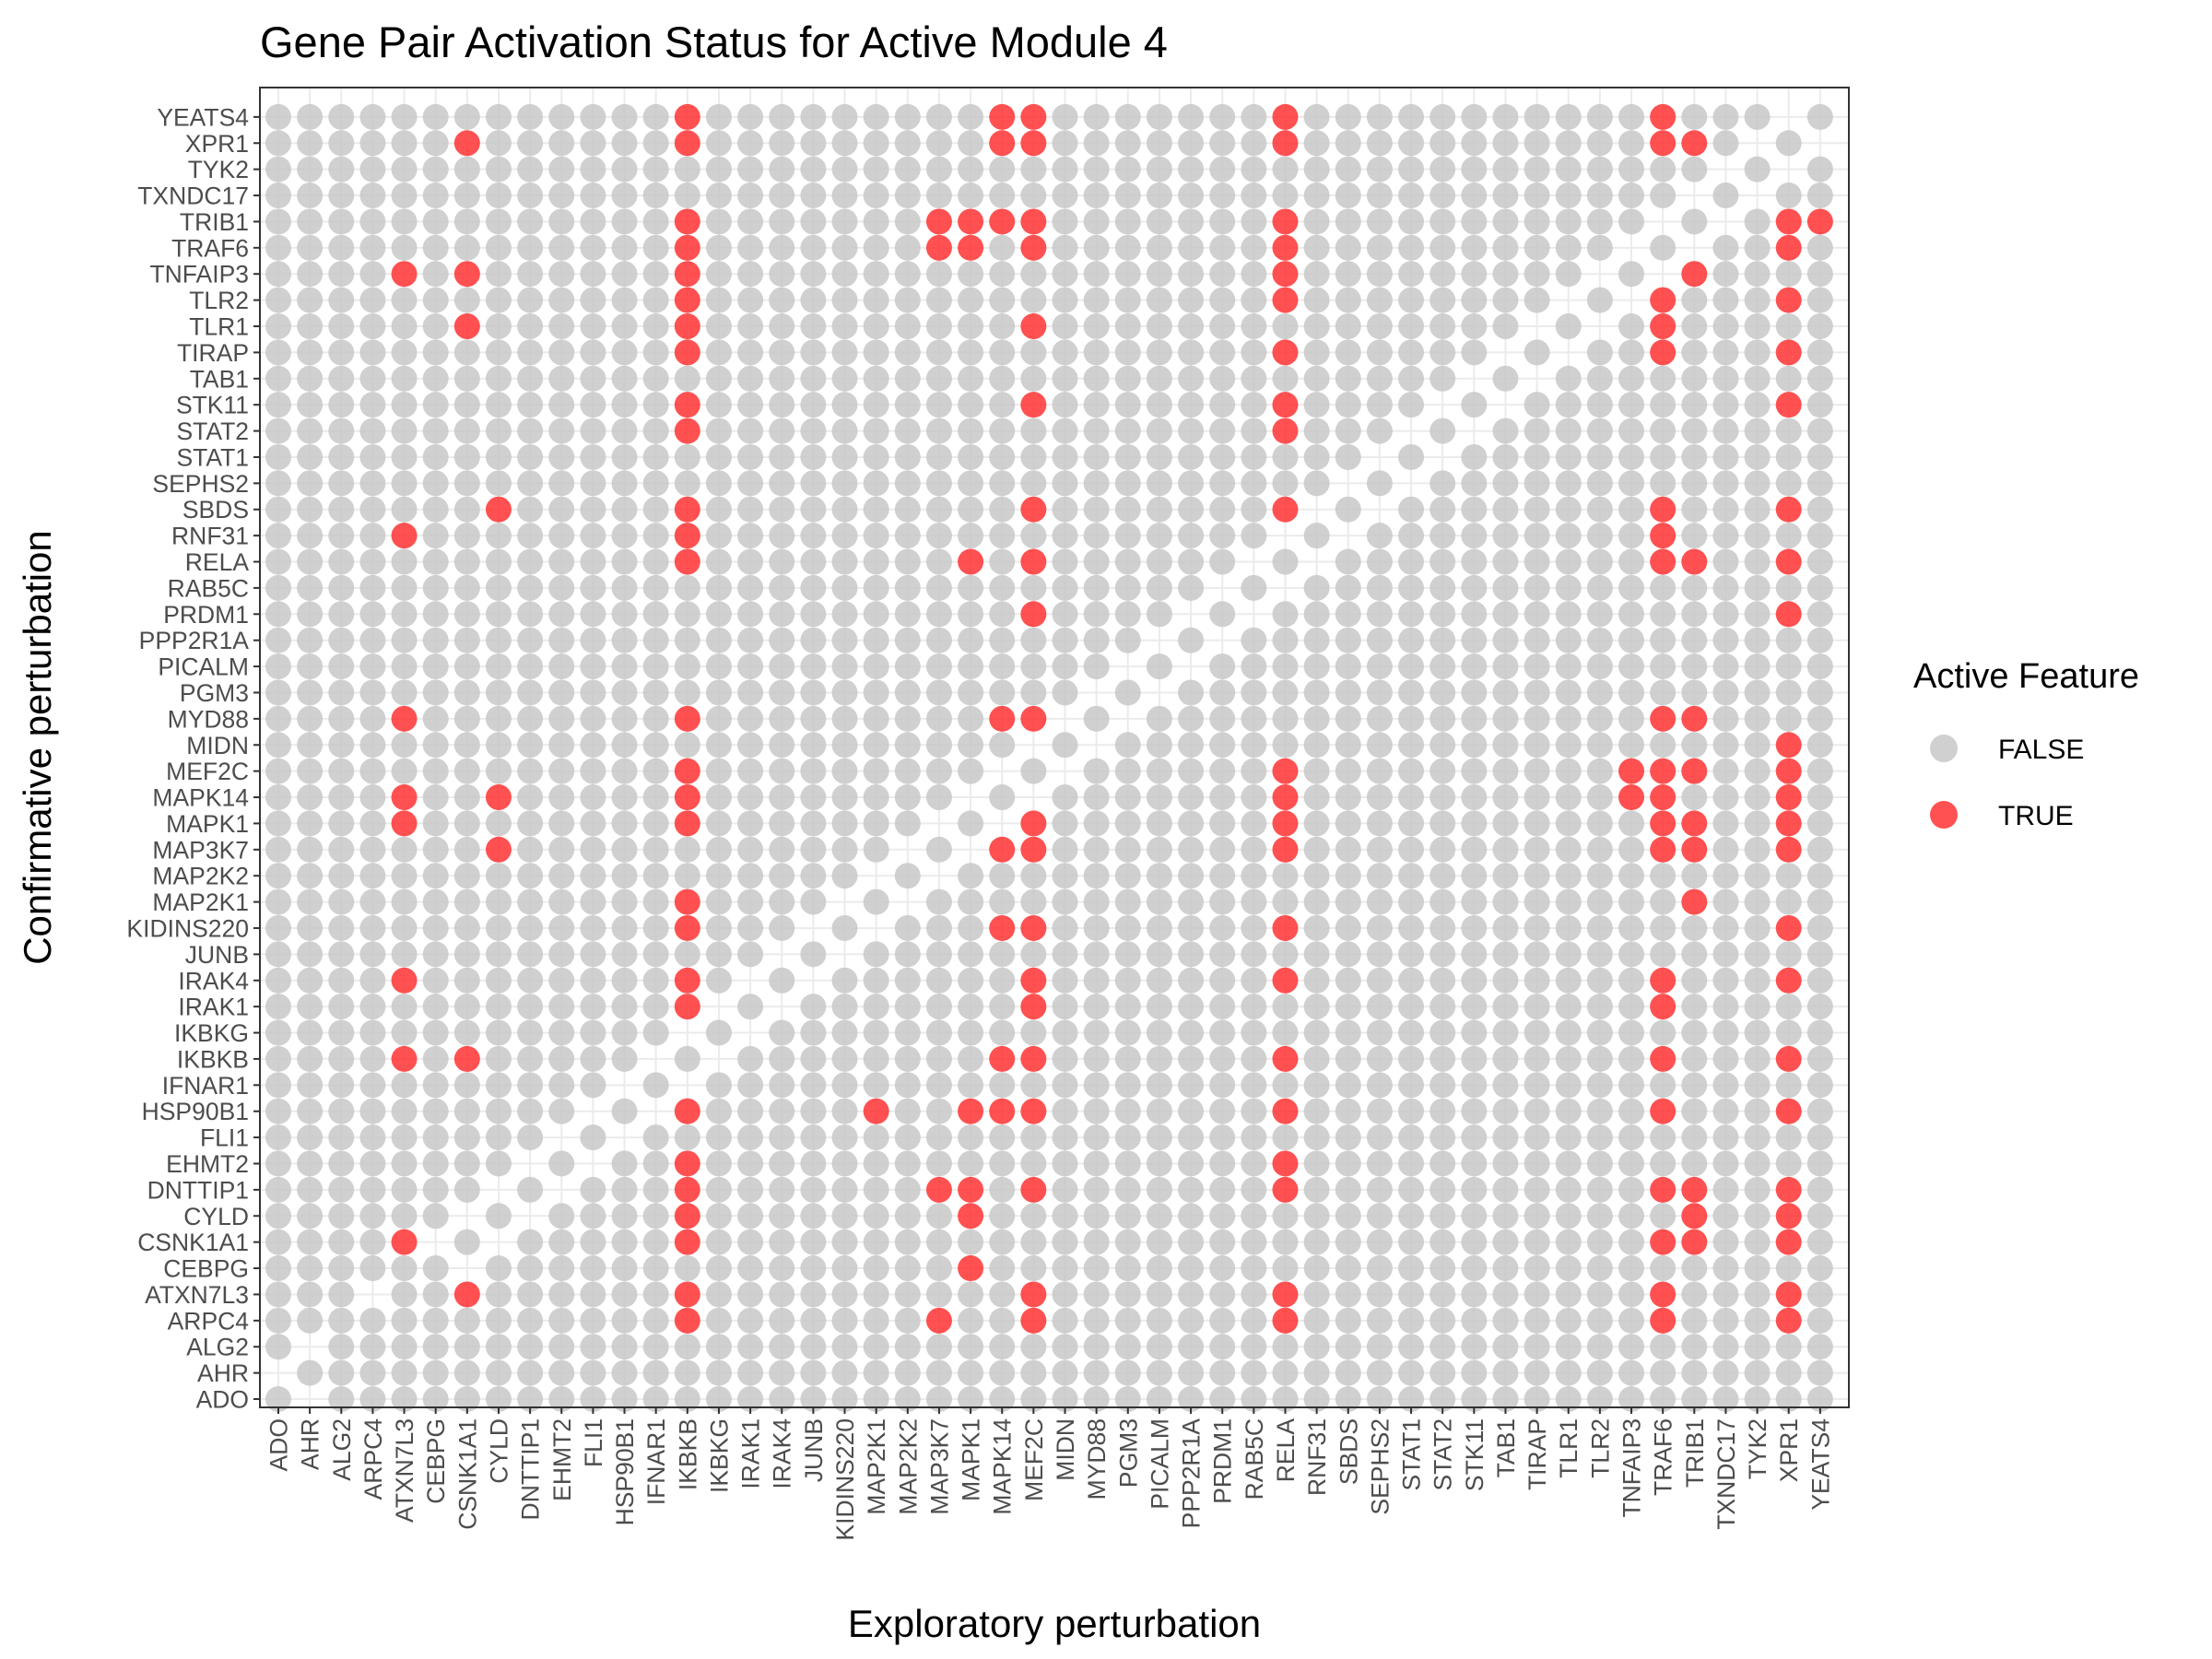 The width and height of the screenshot is (2212, 1659). I want to click on x-tick-label: TYK2, so click(1757, 1448).